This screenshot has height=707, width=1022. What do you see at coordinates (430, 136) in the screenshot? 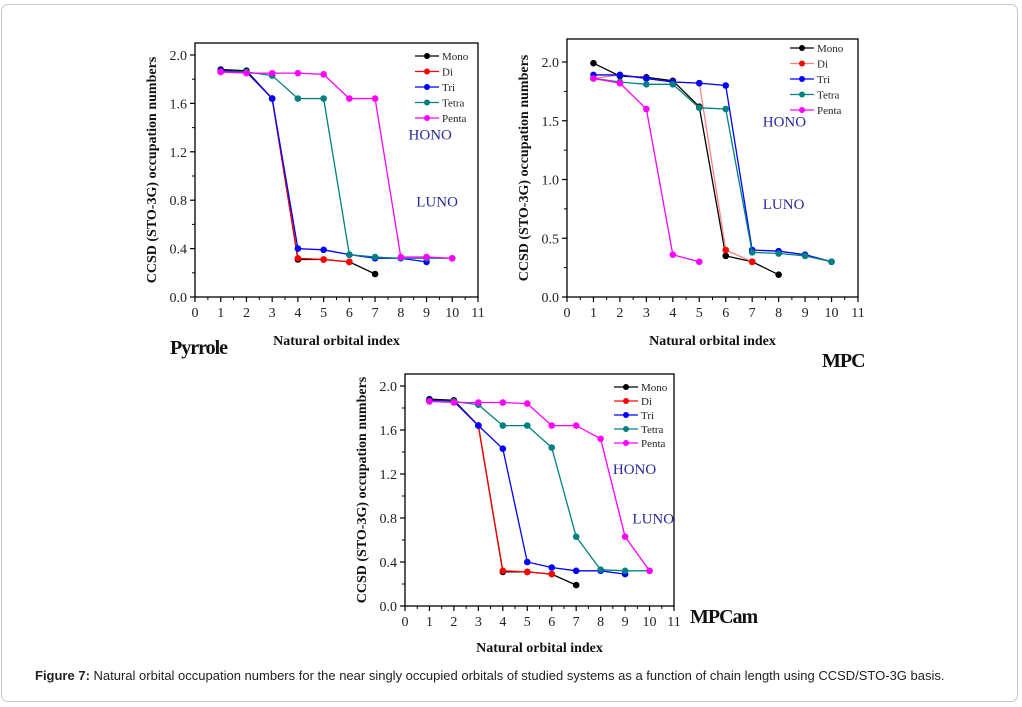
I see `annotation-hono: HONO` at bounding box center [430, 136].